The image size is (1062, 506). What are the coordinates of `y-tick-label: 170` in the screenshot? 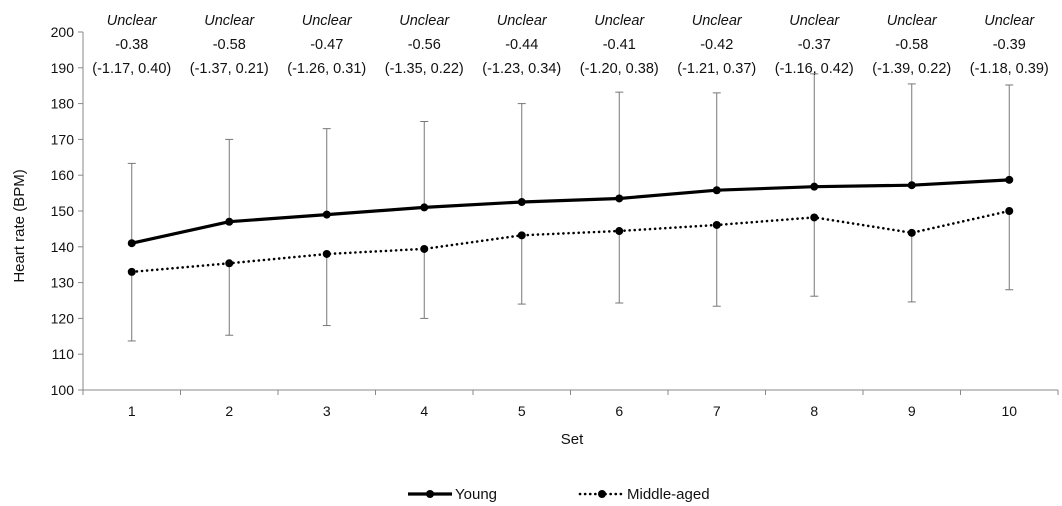 It's located at (63, 139).